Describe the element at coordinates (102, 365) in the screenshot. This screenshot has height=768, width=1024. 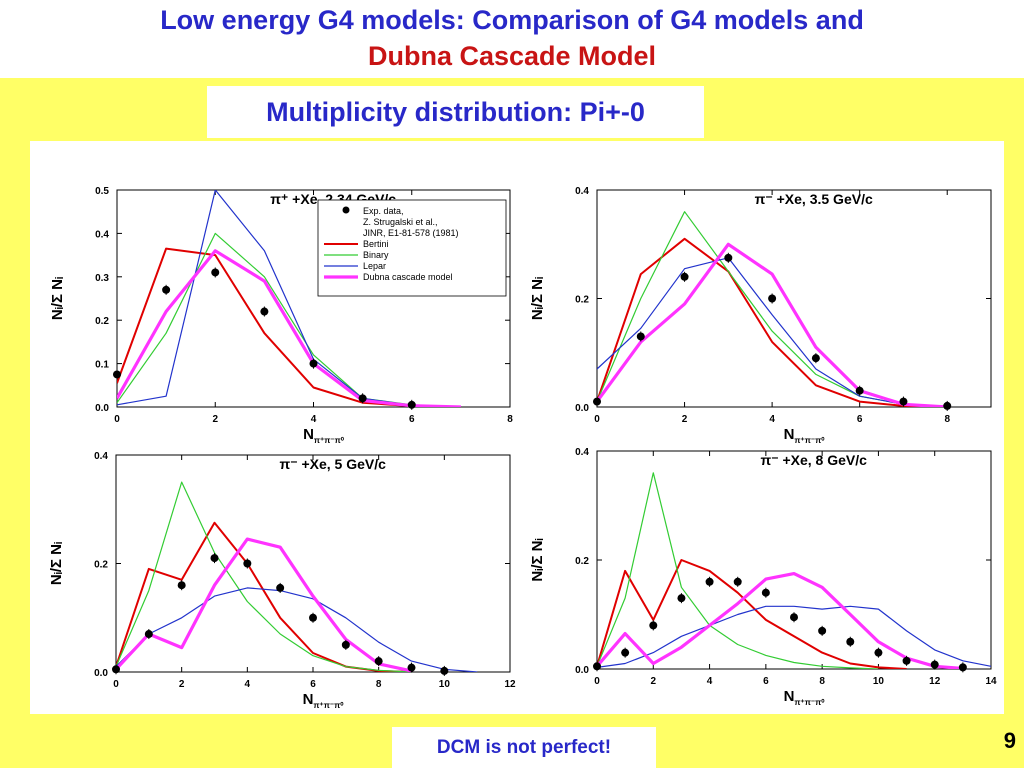
I see `y-tick-label: 0.1` at that location.